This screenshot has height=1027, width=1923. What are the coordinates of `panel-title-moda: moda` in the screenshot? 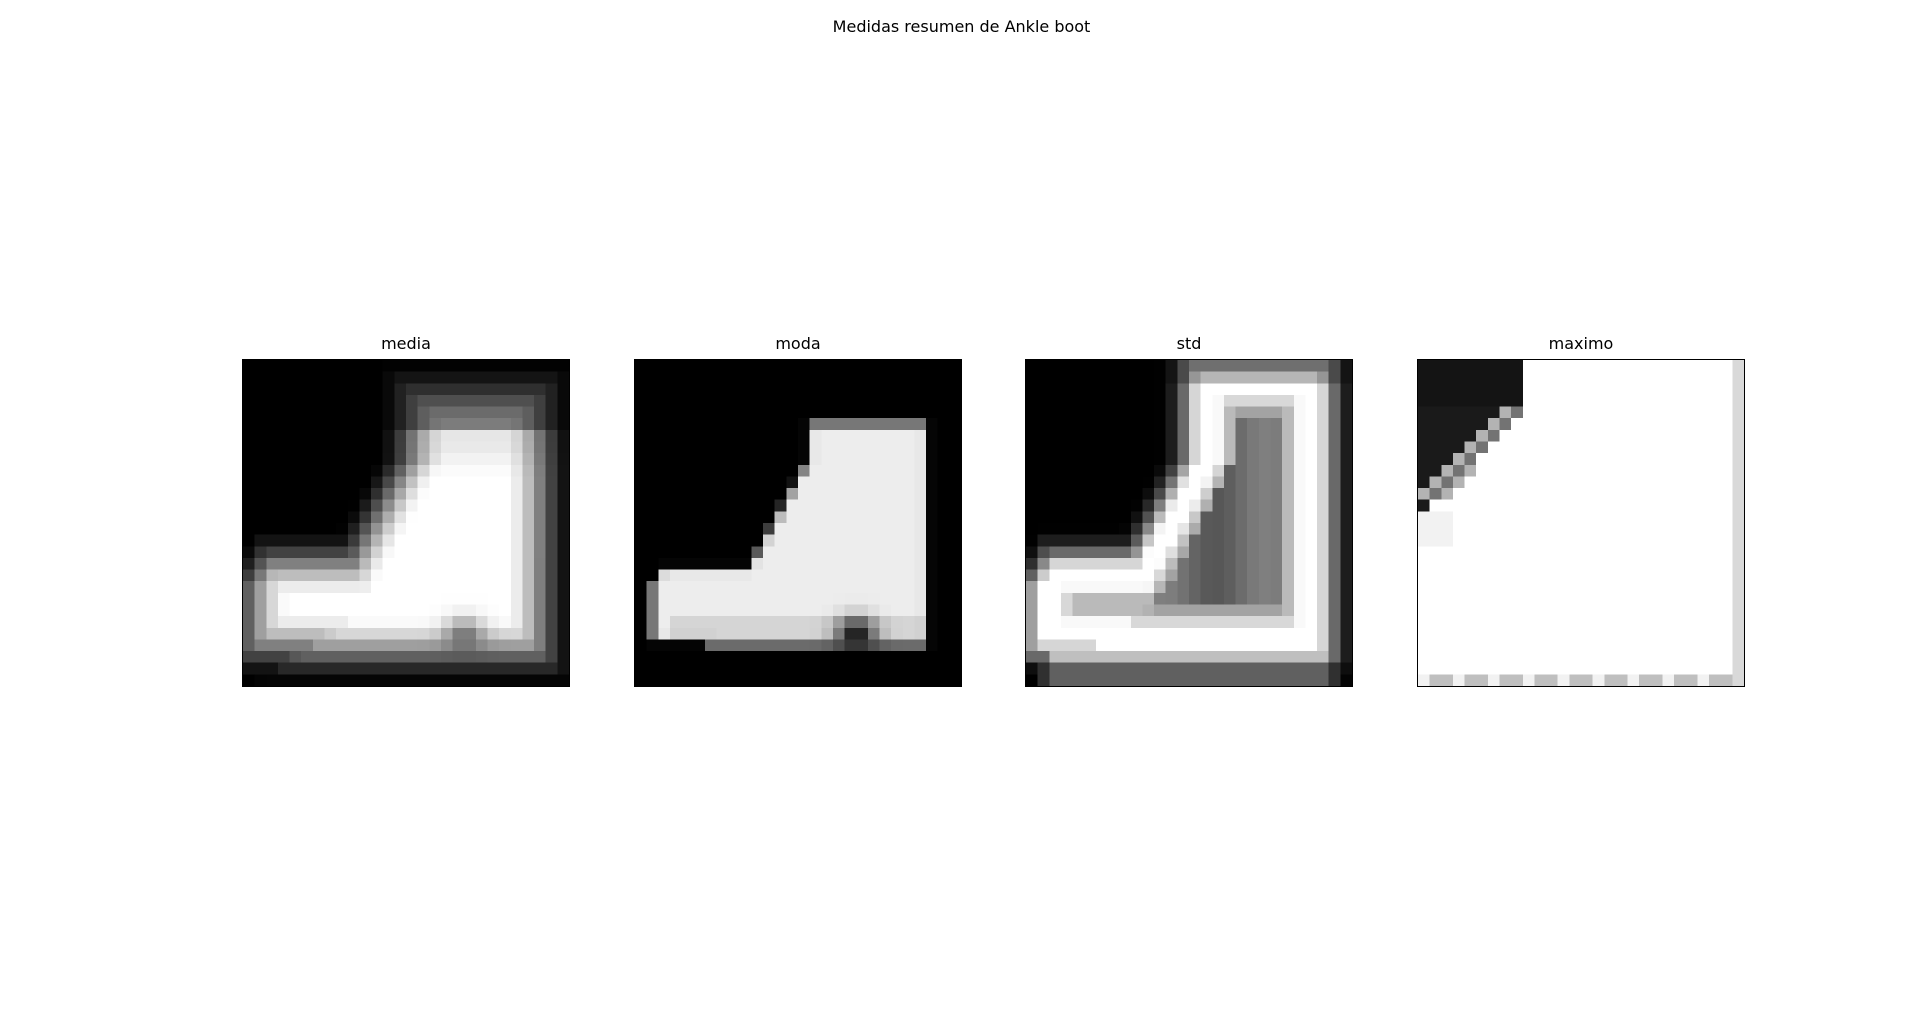 It's located at (798, 343).